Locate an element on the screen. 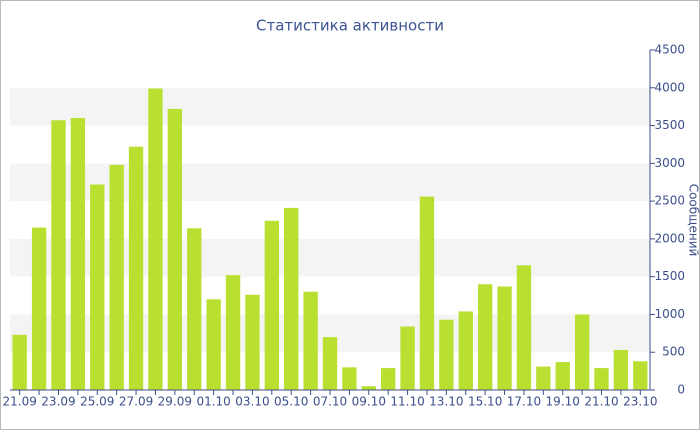 The height and width of the screenshot is (430, 700). chart-title: Статистика активности is located at coordinates (350, 26).